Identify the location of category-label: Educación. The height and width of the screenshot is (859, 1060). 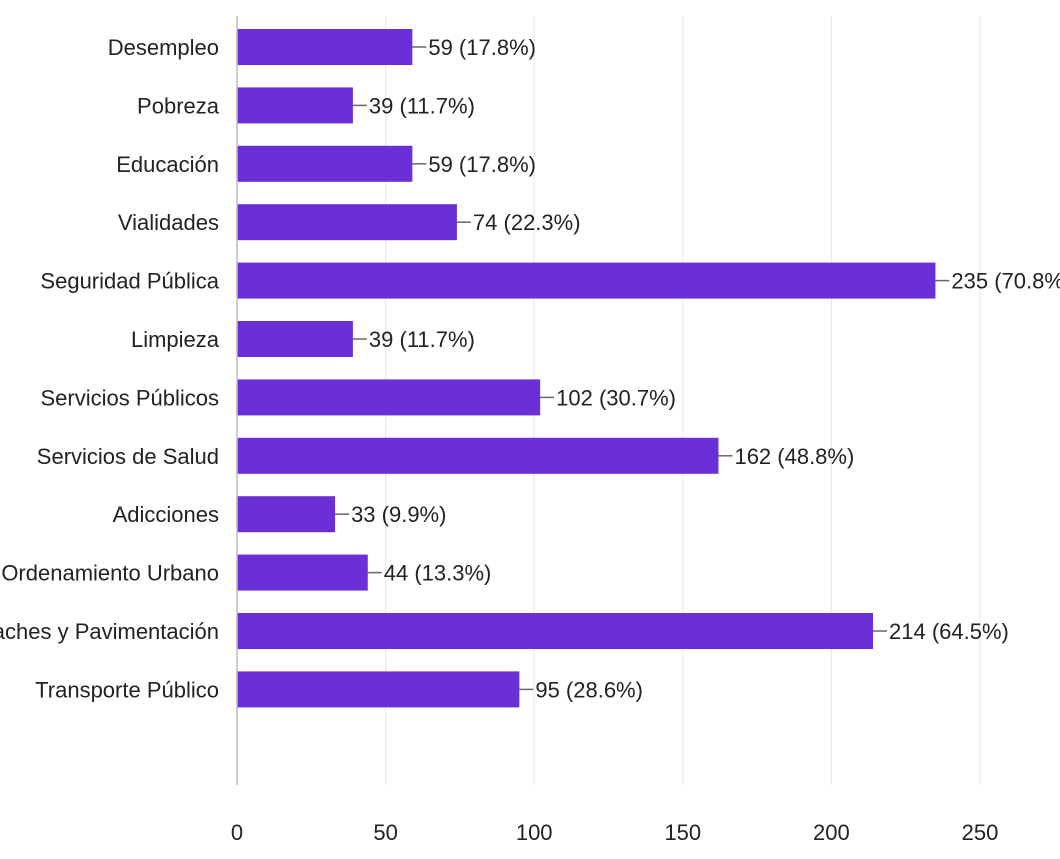
(167, 164).